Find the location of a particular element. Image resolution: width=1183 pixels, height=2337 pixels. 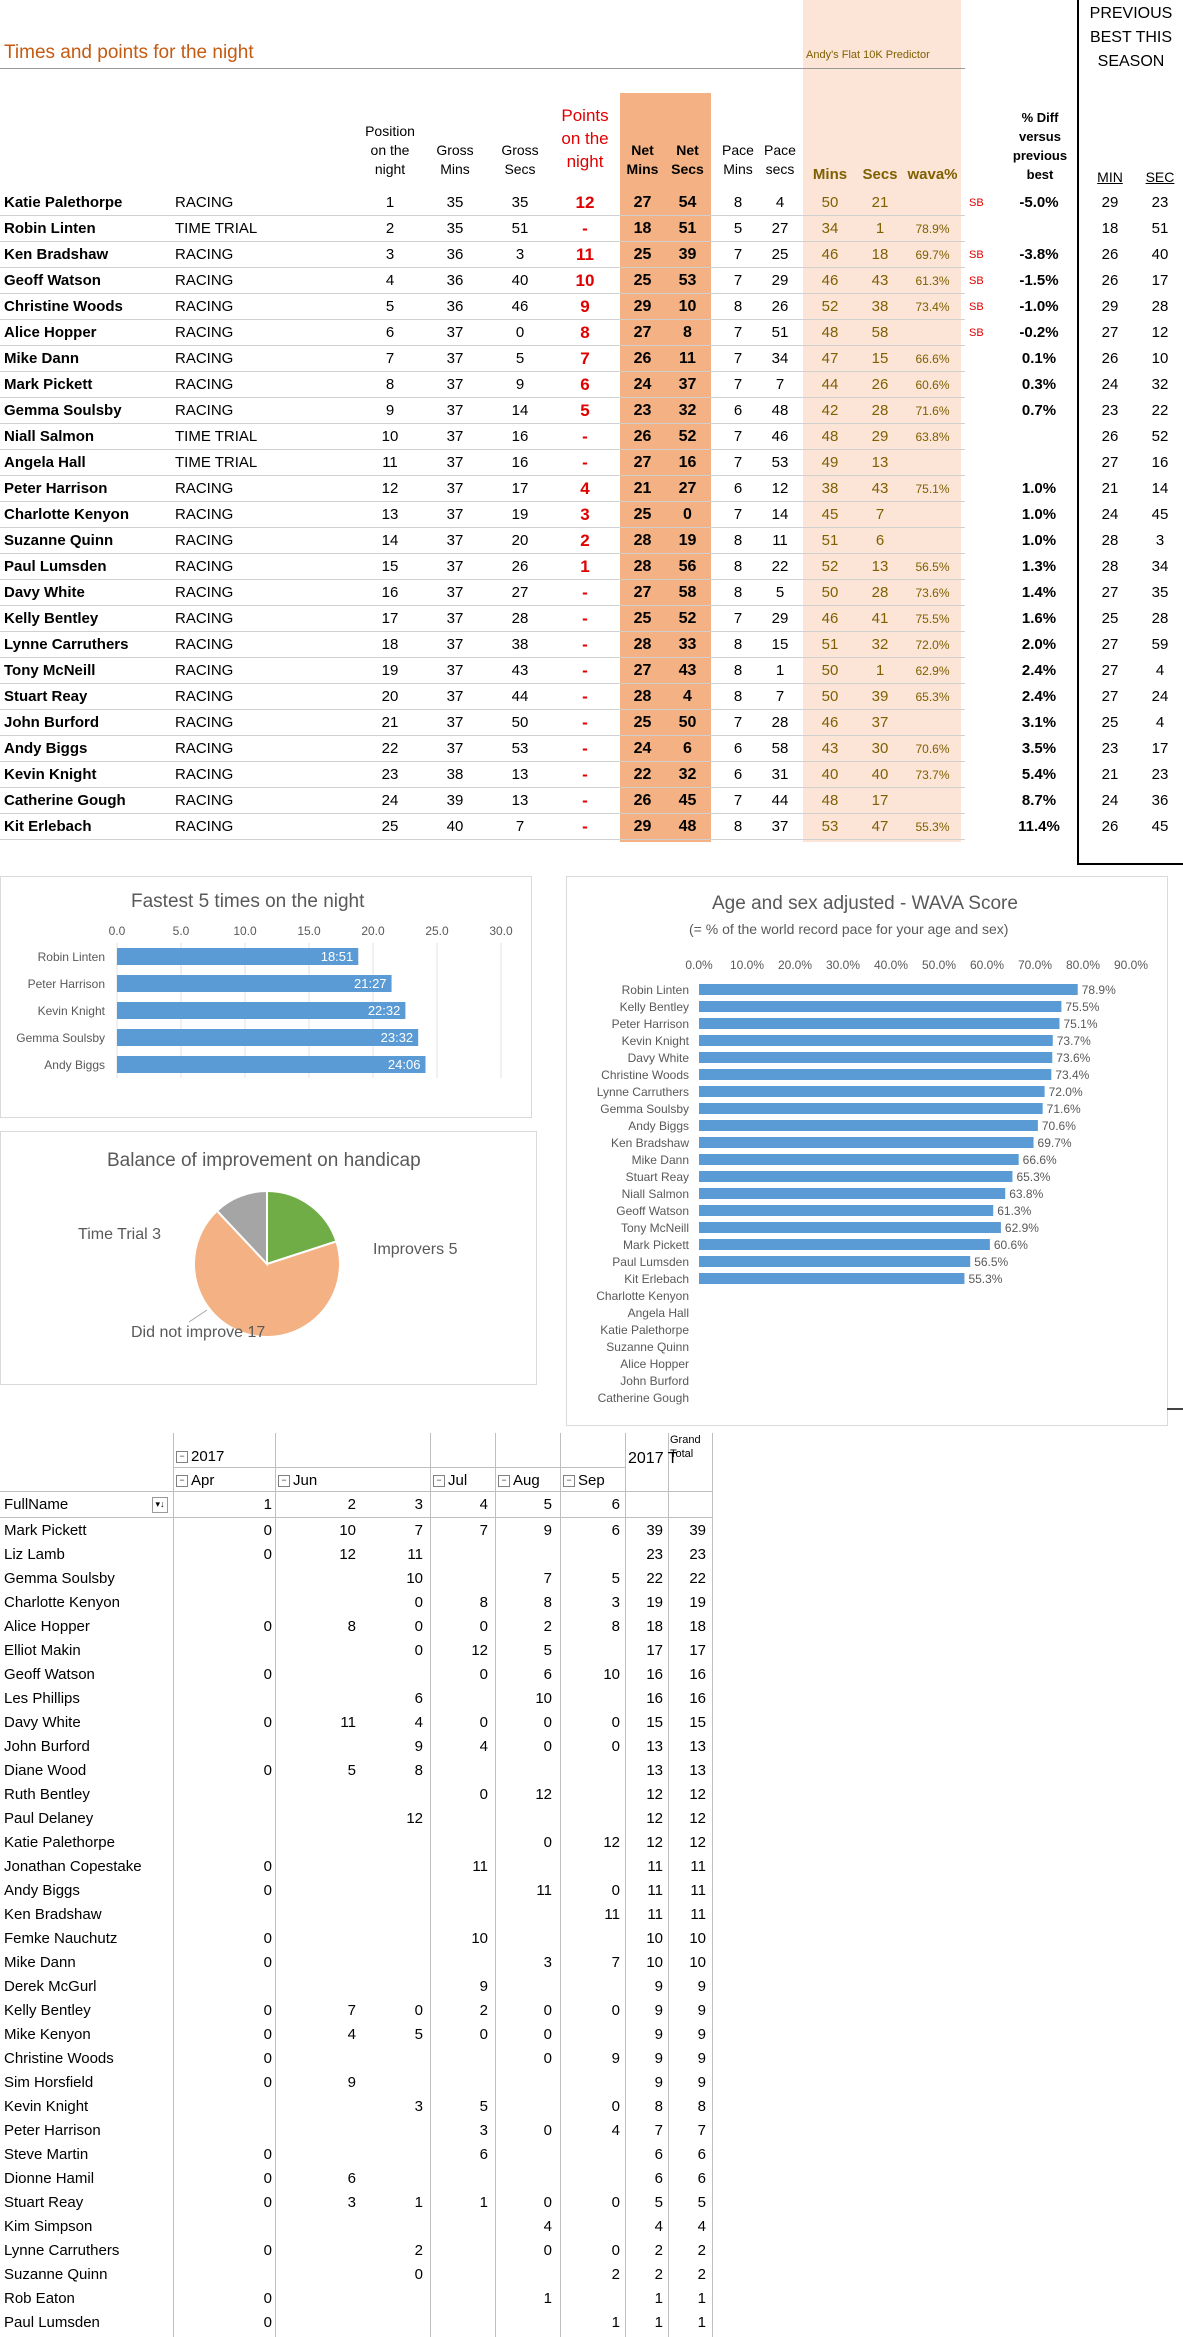

category-label: Niall Salmon is located at coordinates (655, 1194).